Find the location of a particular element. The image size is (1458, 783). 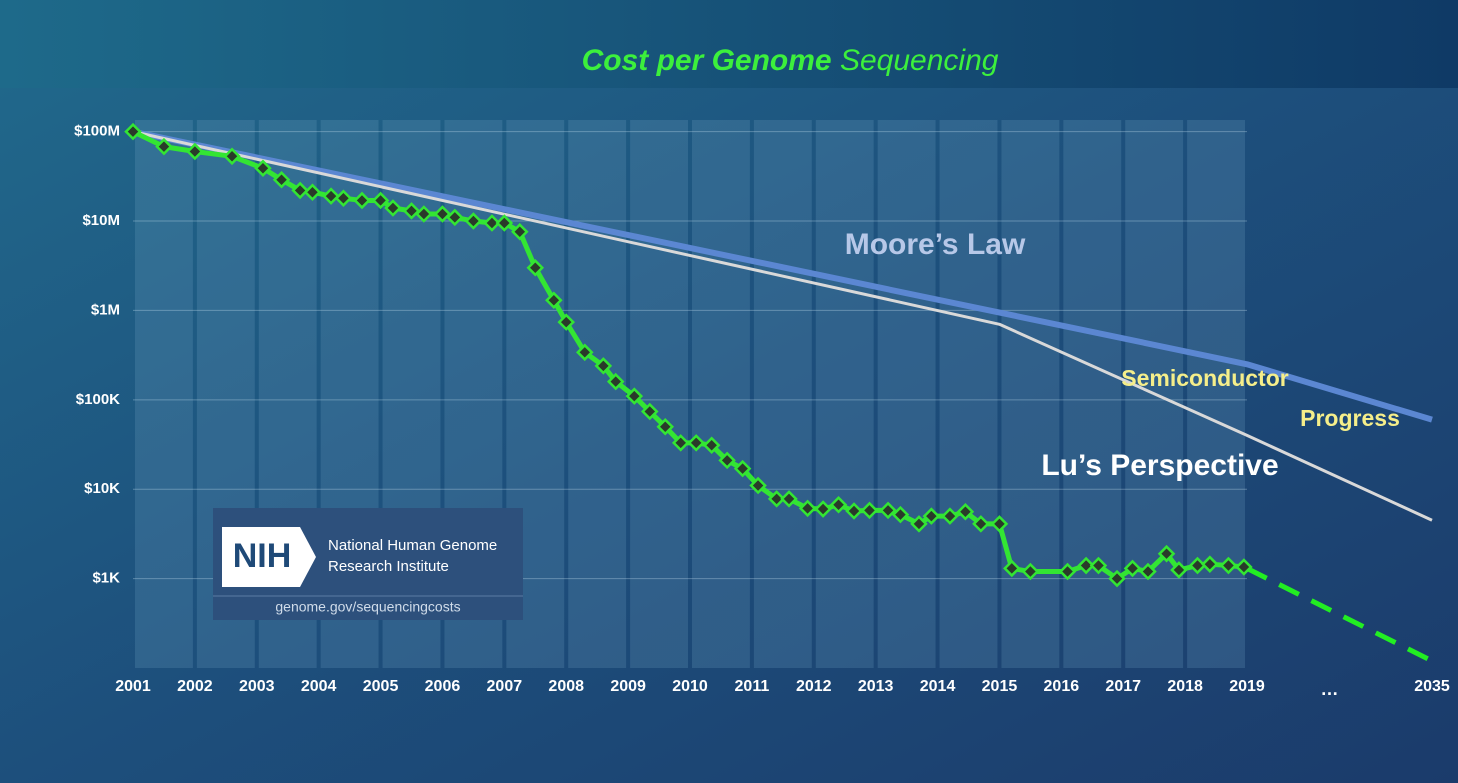

logo-url: genome.gov/sequencingcosts is located at coordinates (367, 607).